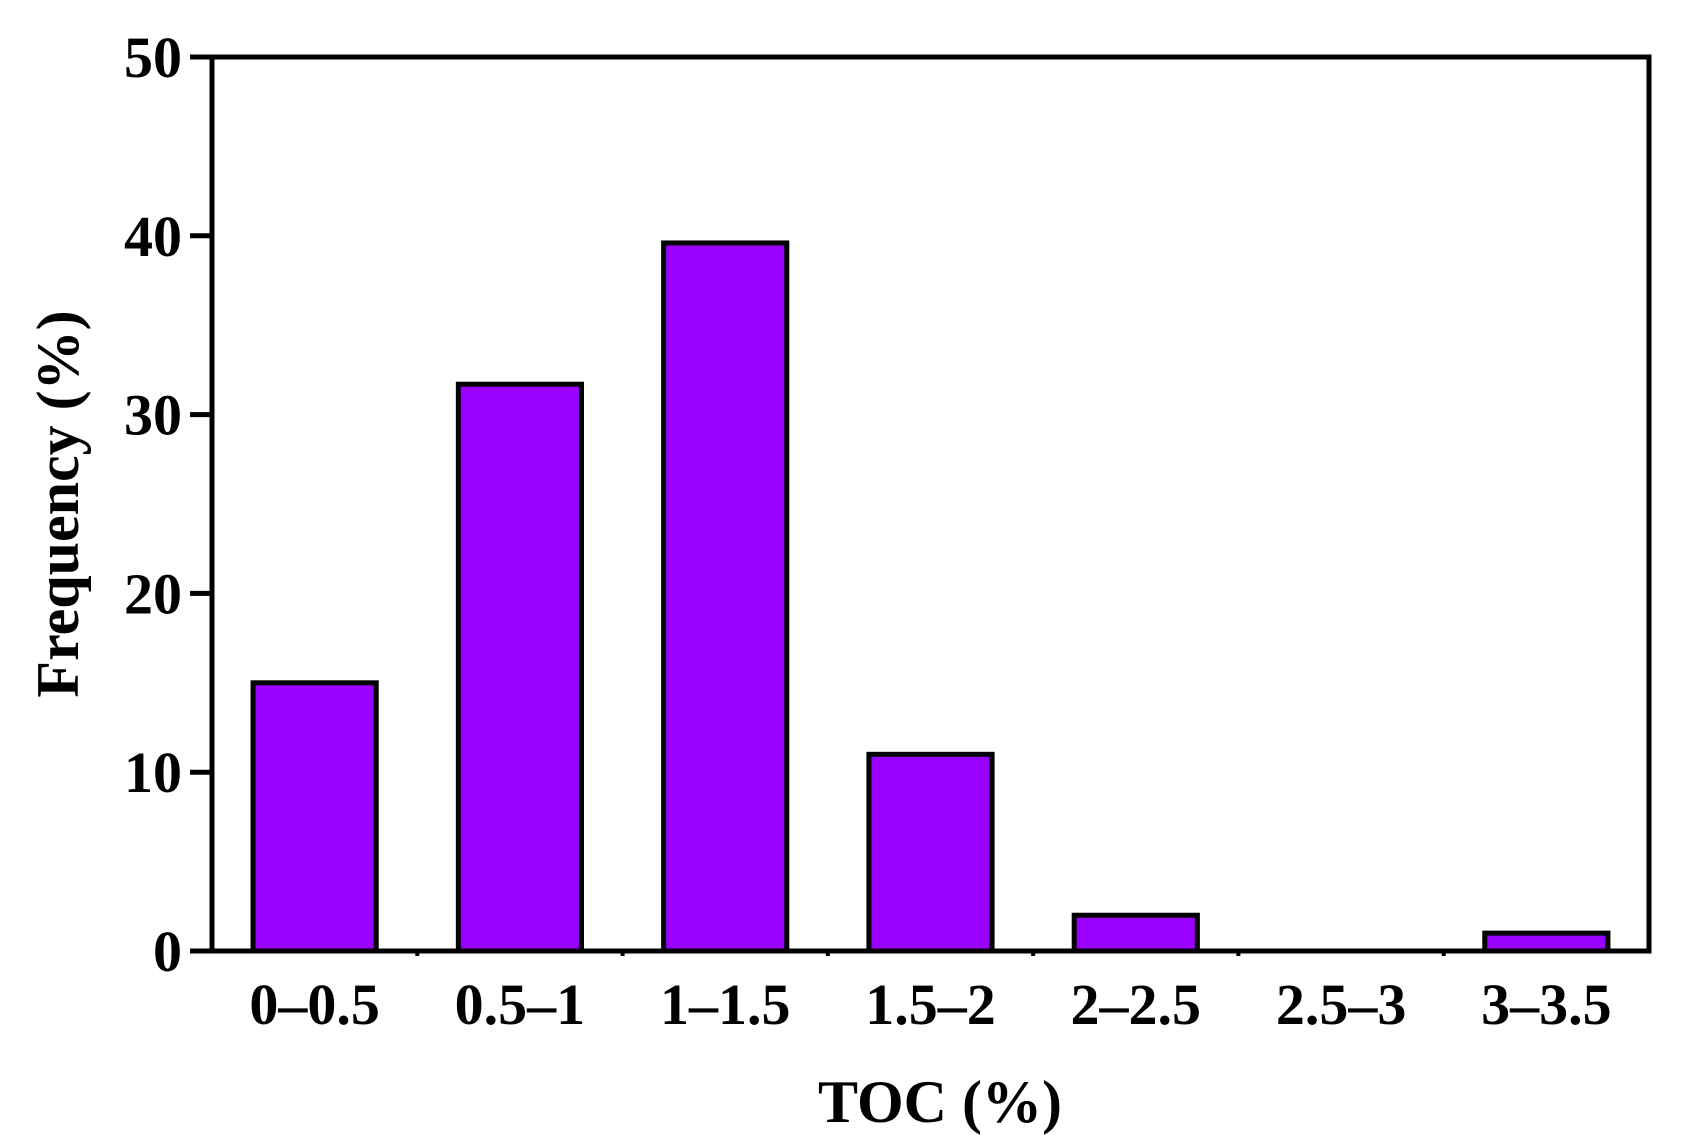 Image resolution: width=1682 pixels, height=1141 pixels. Describe the element at coordinates (153, 415) in the screenshot. I see `y-tick-label: 30` at that location.